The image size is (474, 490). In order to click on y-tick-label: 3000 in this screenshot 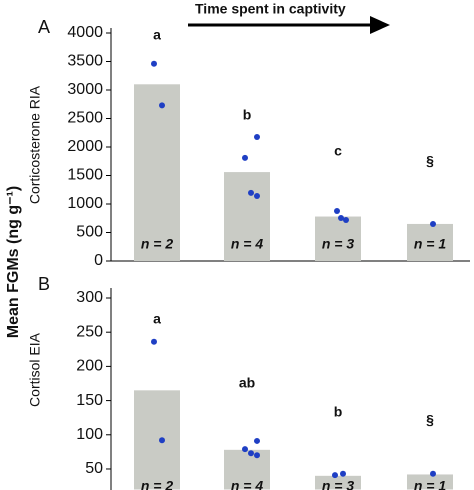, I will do `click(85, 89)`.